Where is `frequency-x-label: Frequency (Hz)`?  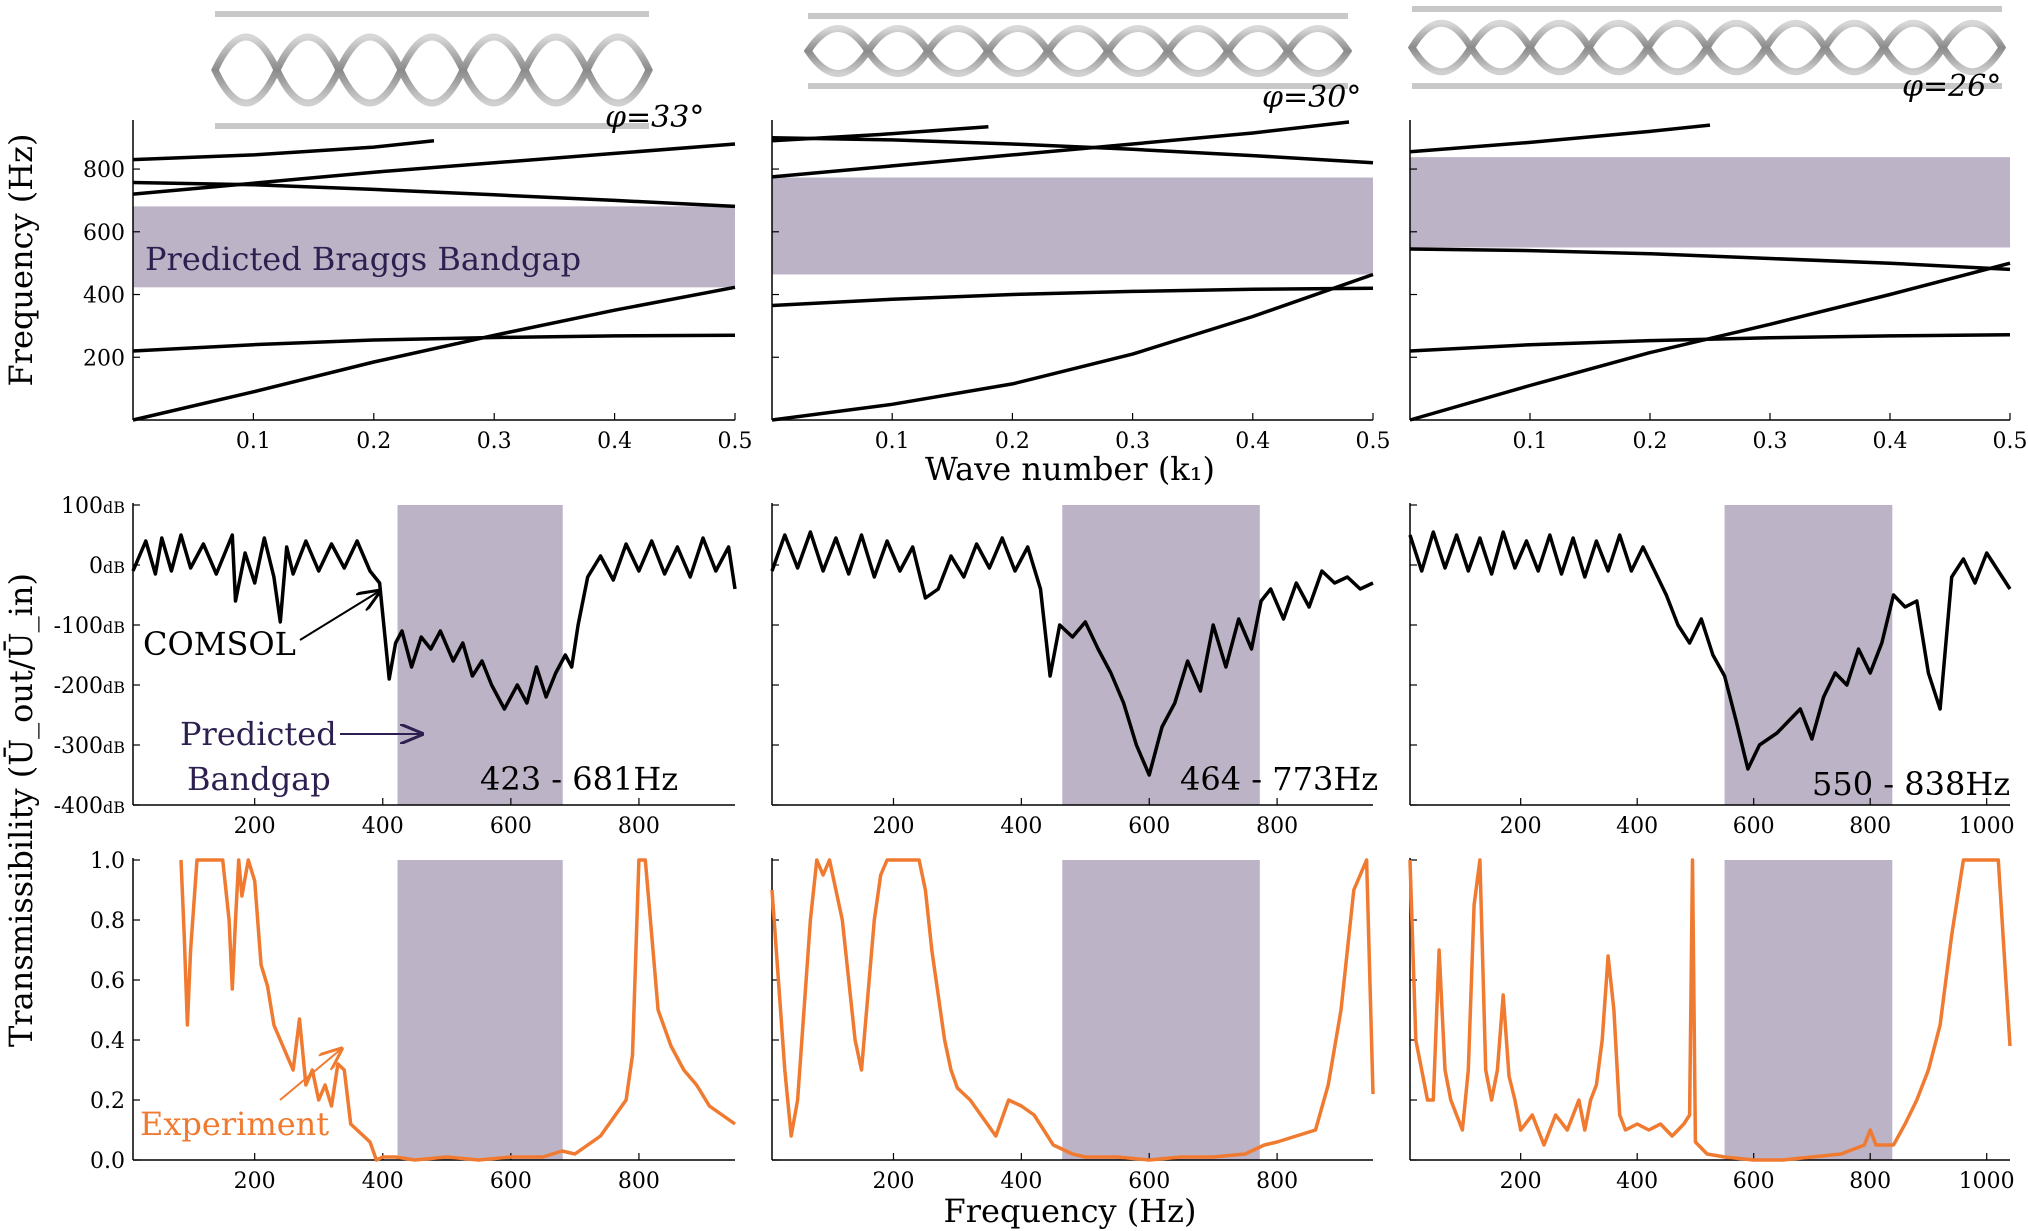
frequency-x-label: Frequency (Hz) is located at coordinates (1070, 1211).